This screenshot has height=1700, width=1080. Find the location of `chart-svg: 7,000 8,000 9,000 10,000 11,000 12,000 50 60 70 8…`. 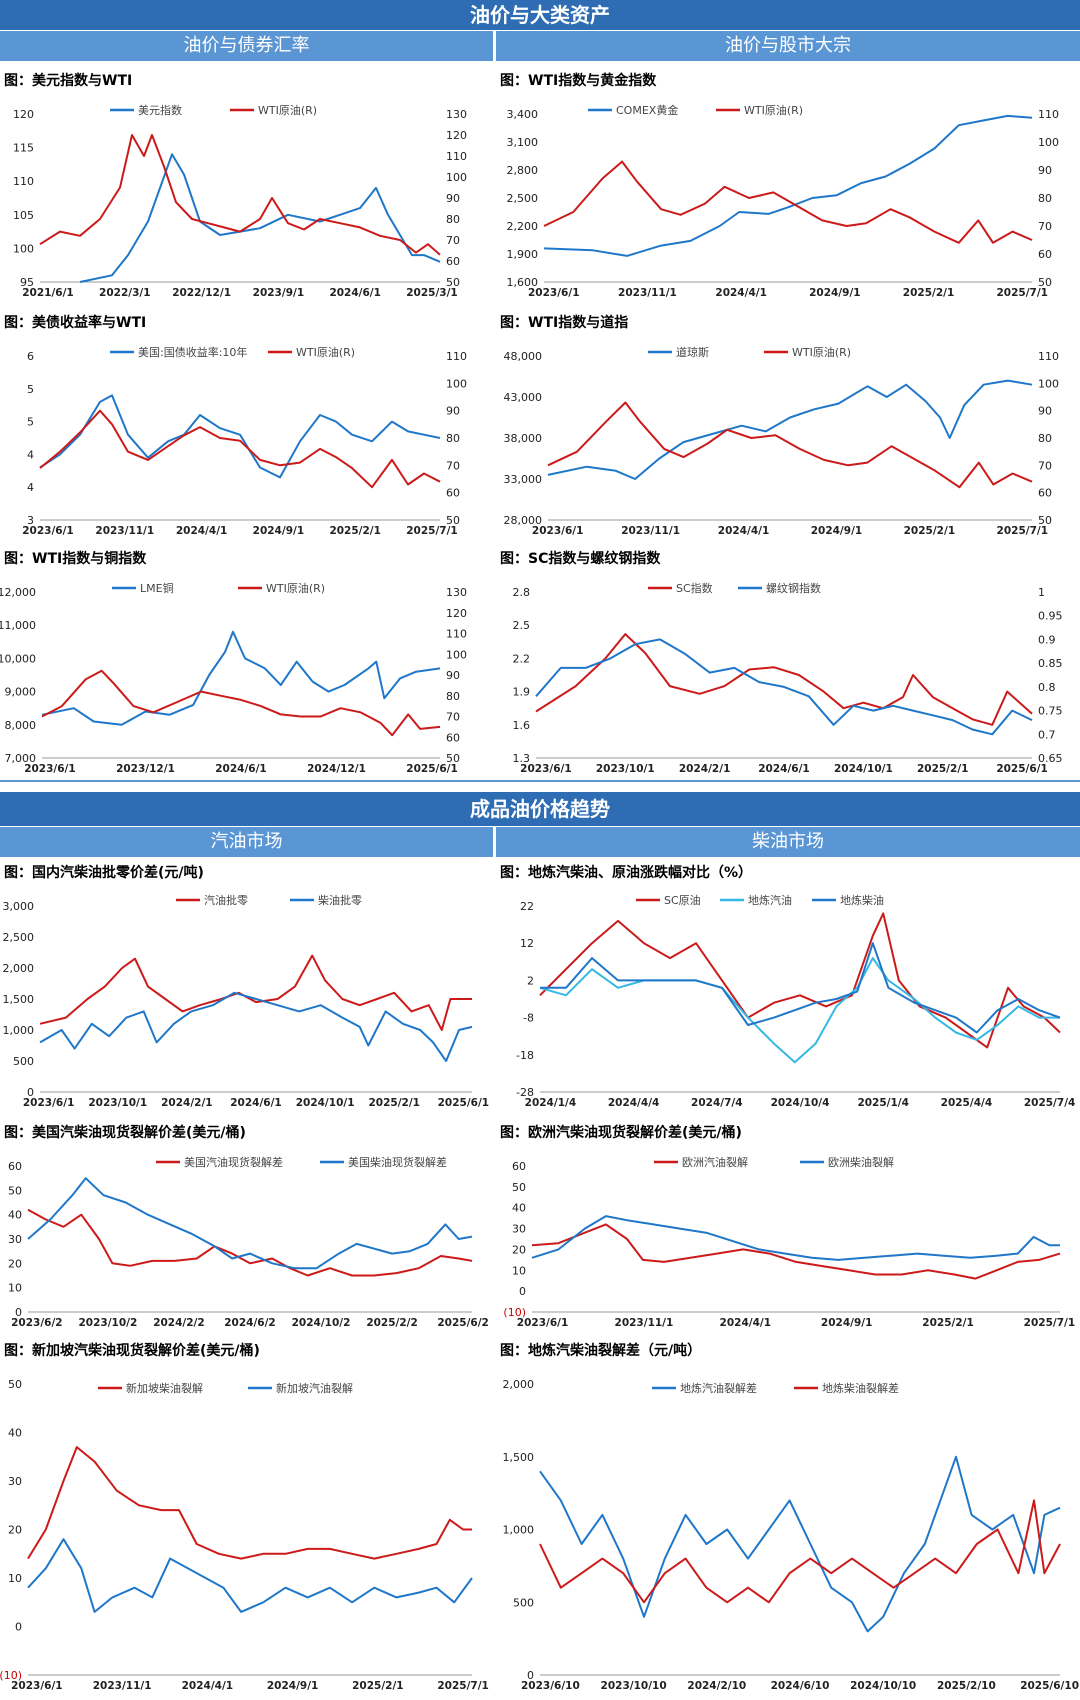

chart-svg: 7,000 8,000 9,000 10,000 11,000 12,000 50 60 70 8… is located at coordinates (233, 678).